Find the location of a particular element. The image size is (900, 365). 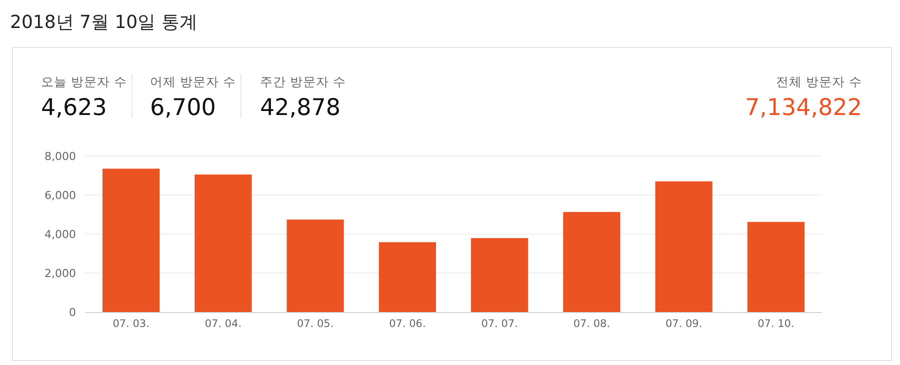

y-tick-label: 6,000 is located at coordinates (60, 195).